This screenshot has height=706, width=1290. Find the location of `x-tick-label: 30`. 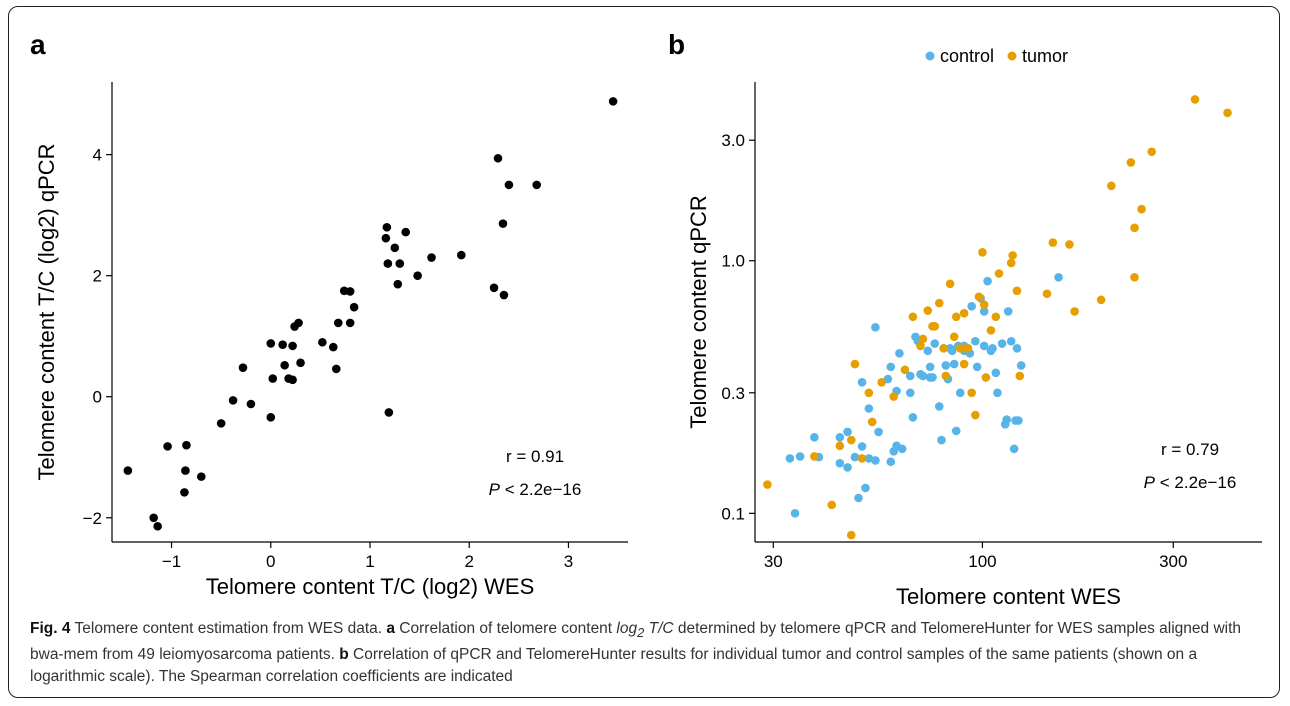

x-tick-label: 30 is located at coordinates (773, 561).